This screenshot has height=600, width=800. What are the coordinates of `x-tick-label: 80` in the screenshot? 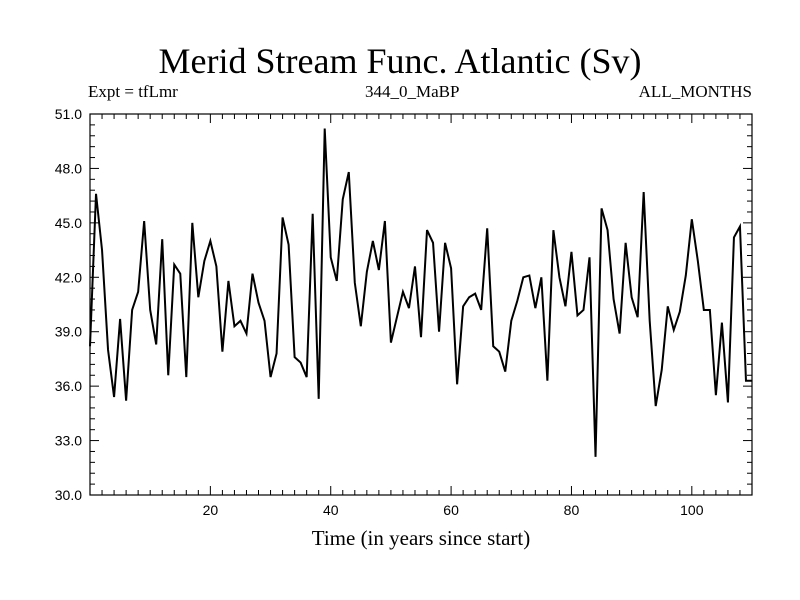 It's located at (572, 510).